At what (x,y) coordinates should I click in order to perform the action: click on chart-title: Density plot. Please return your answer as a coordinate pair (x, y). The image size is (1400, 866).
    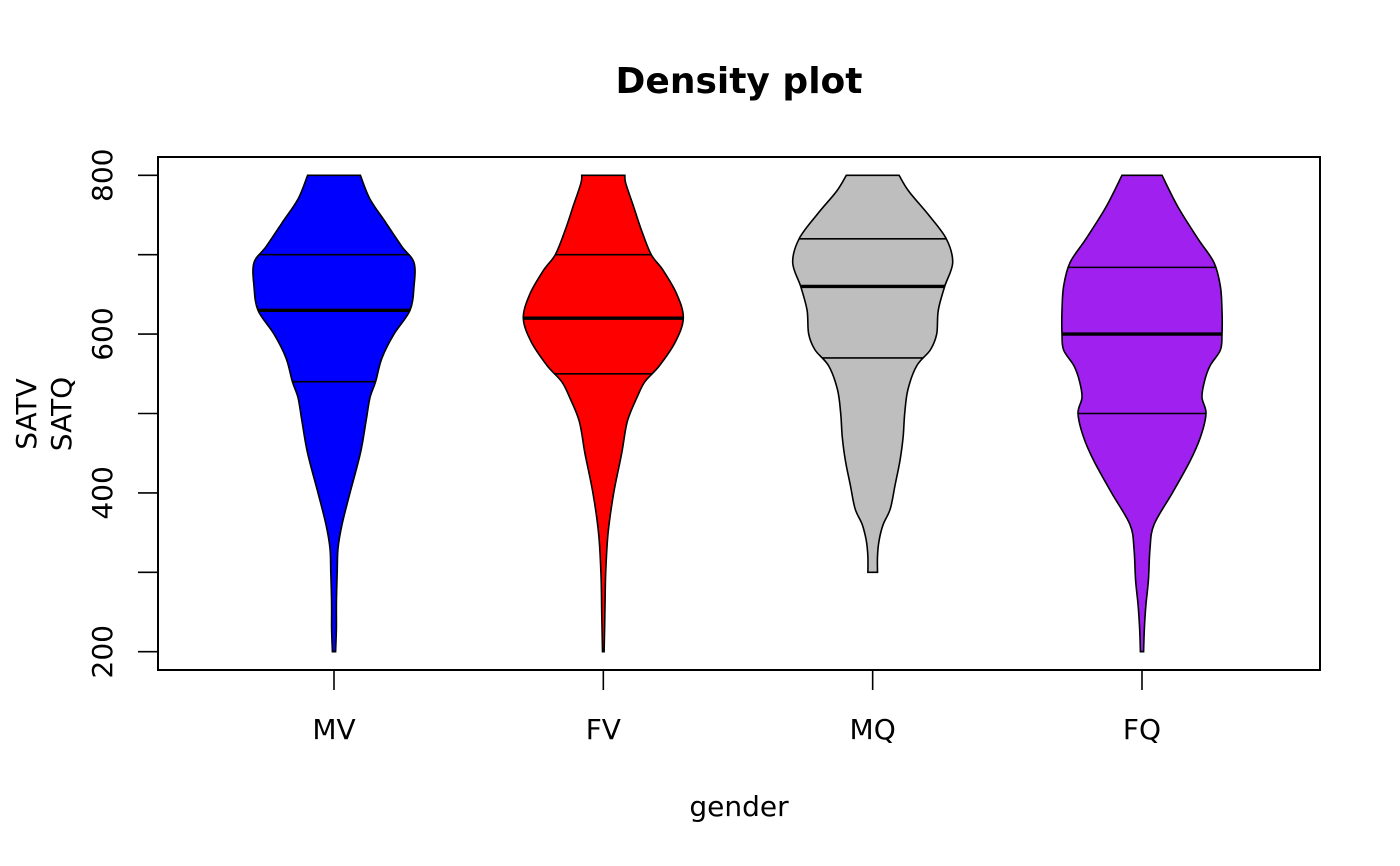
    Looking at the image, I should click on (739, 81).